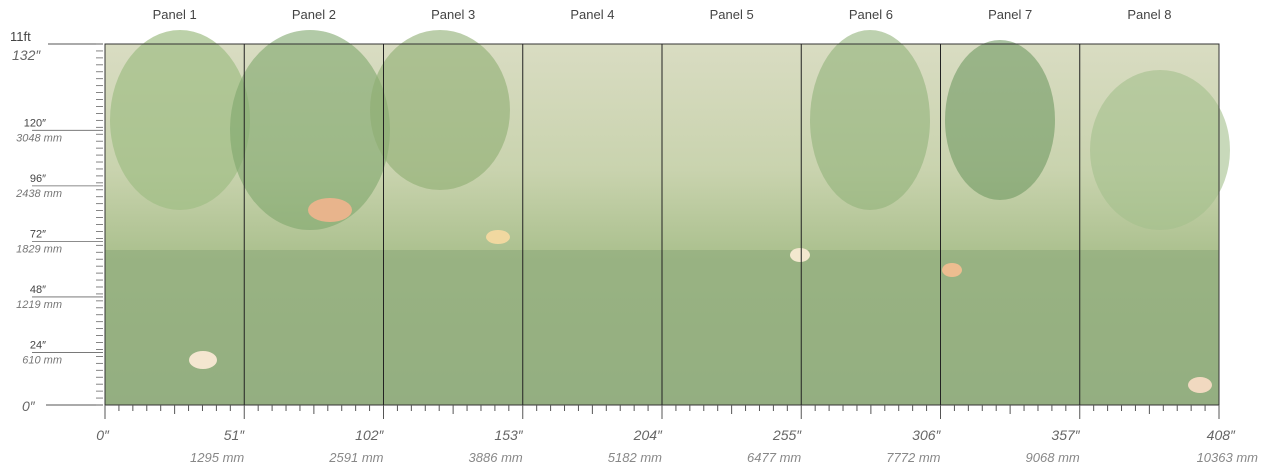 The width and height of the screenshot is (1267, 467). I want to click on panel-label: Panel 7, so click(1010, 14).